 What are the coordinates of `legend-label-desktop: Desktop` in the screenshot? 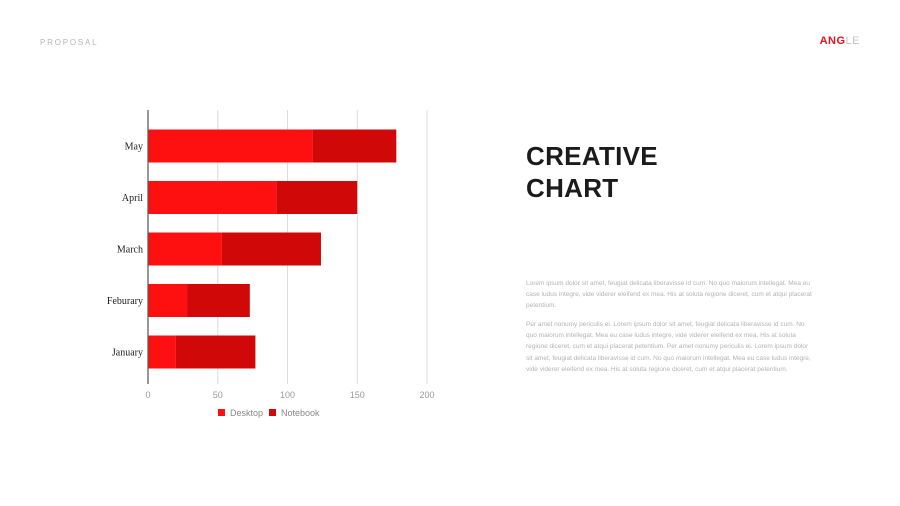 It's located at (246, 413).